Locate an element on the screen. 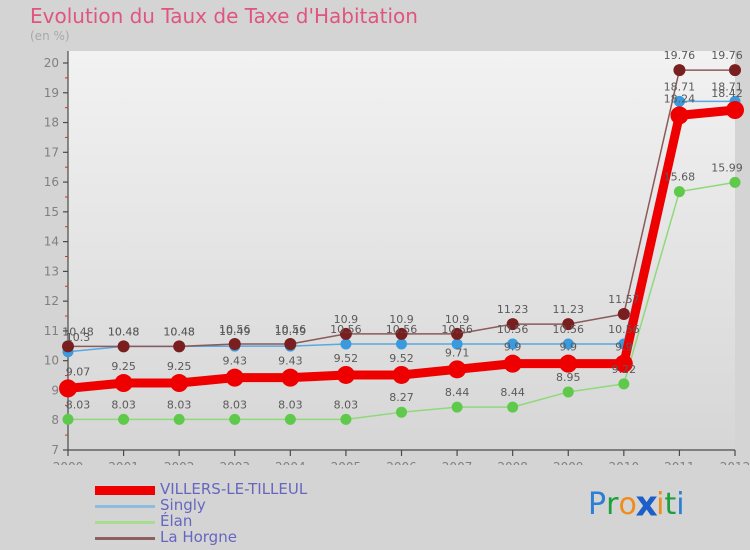  data-point-label: 9.71 is located at coordinates (457, 352).